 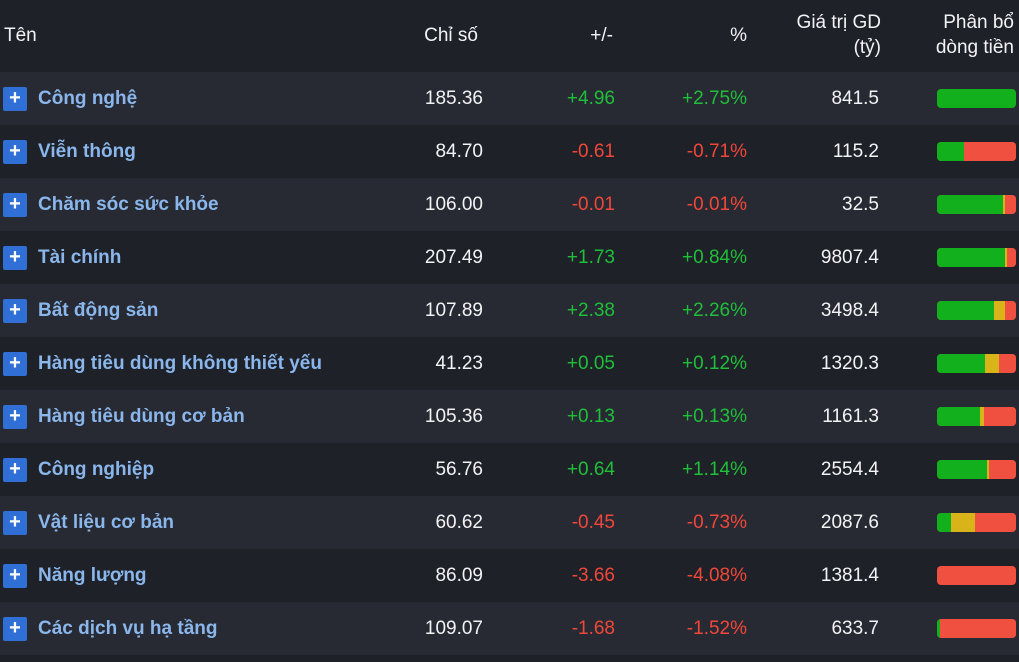 What do you see at coordinates (855, 628) in the screenshot?
I see `trade-value: 633.7` at bounding box center [855, 628].